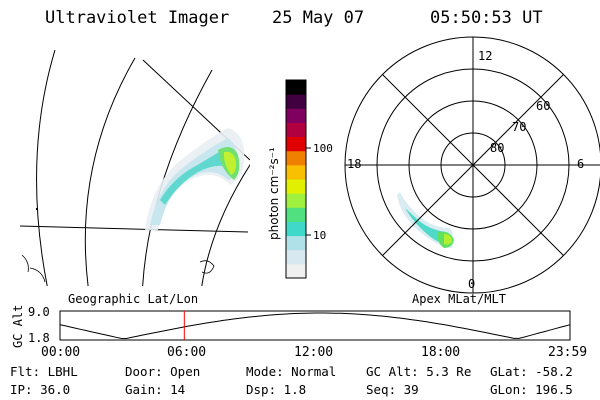  I want to click on mlt-label-6: 6, so click(580, 164).